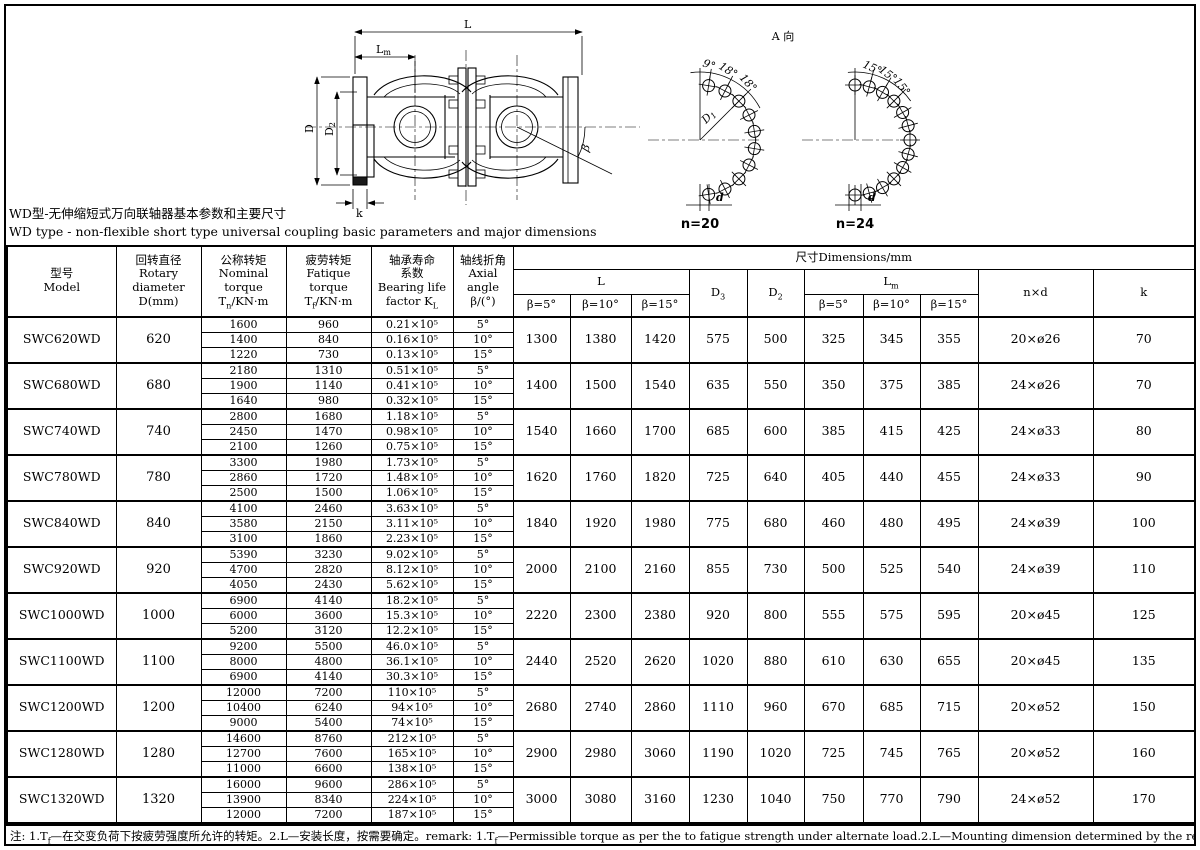 This screenshot has height=850, width=1200. Describe the element at coordinates (328, 324) in the screenshot. I see `fatigue-torque-cell: 960` at that location.